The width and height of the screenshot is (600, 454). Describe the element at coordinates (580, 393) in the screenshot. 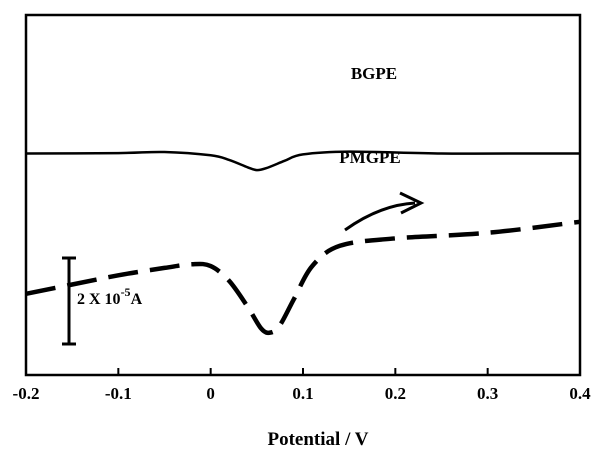

I see `x-tick-label: 0.4` at that location.